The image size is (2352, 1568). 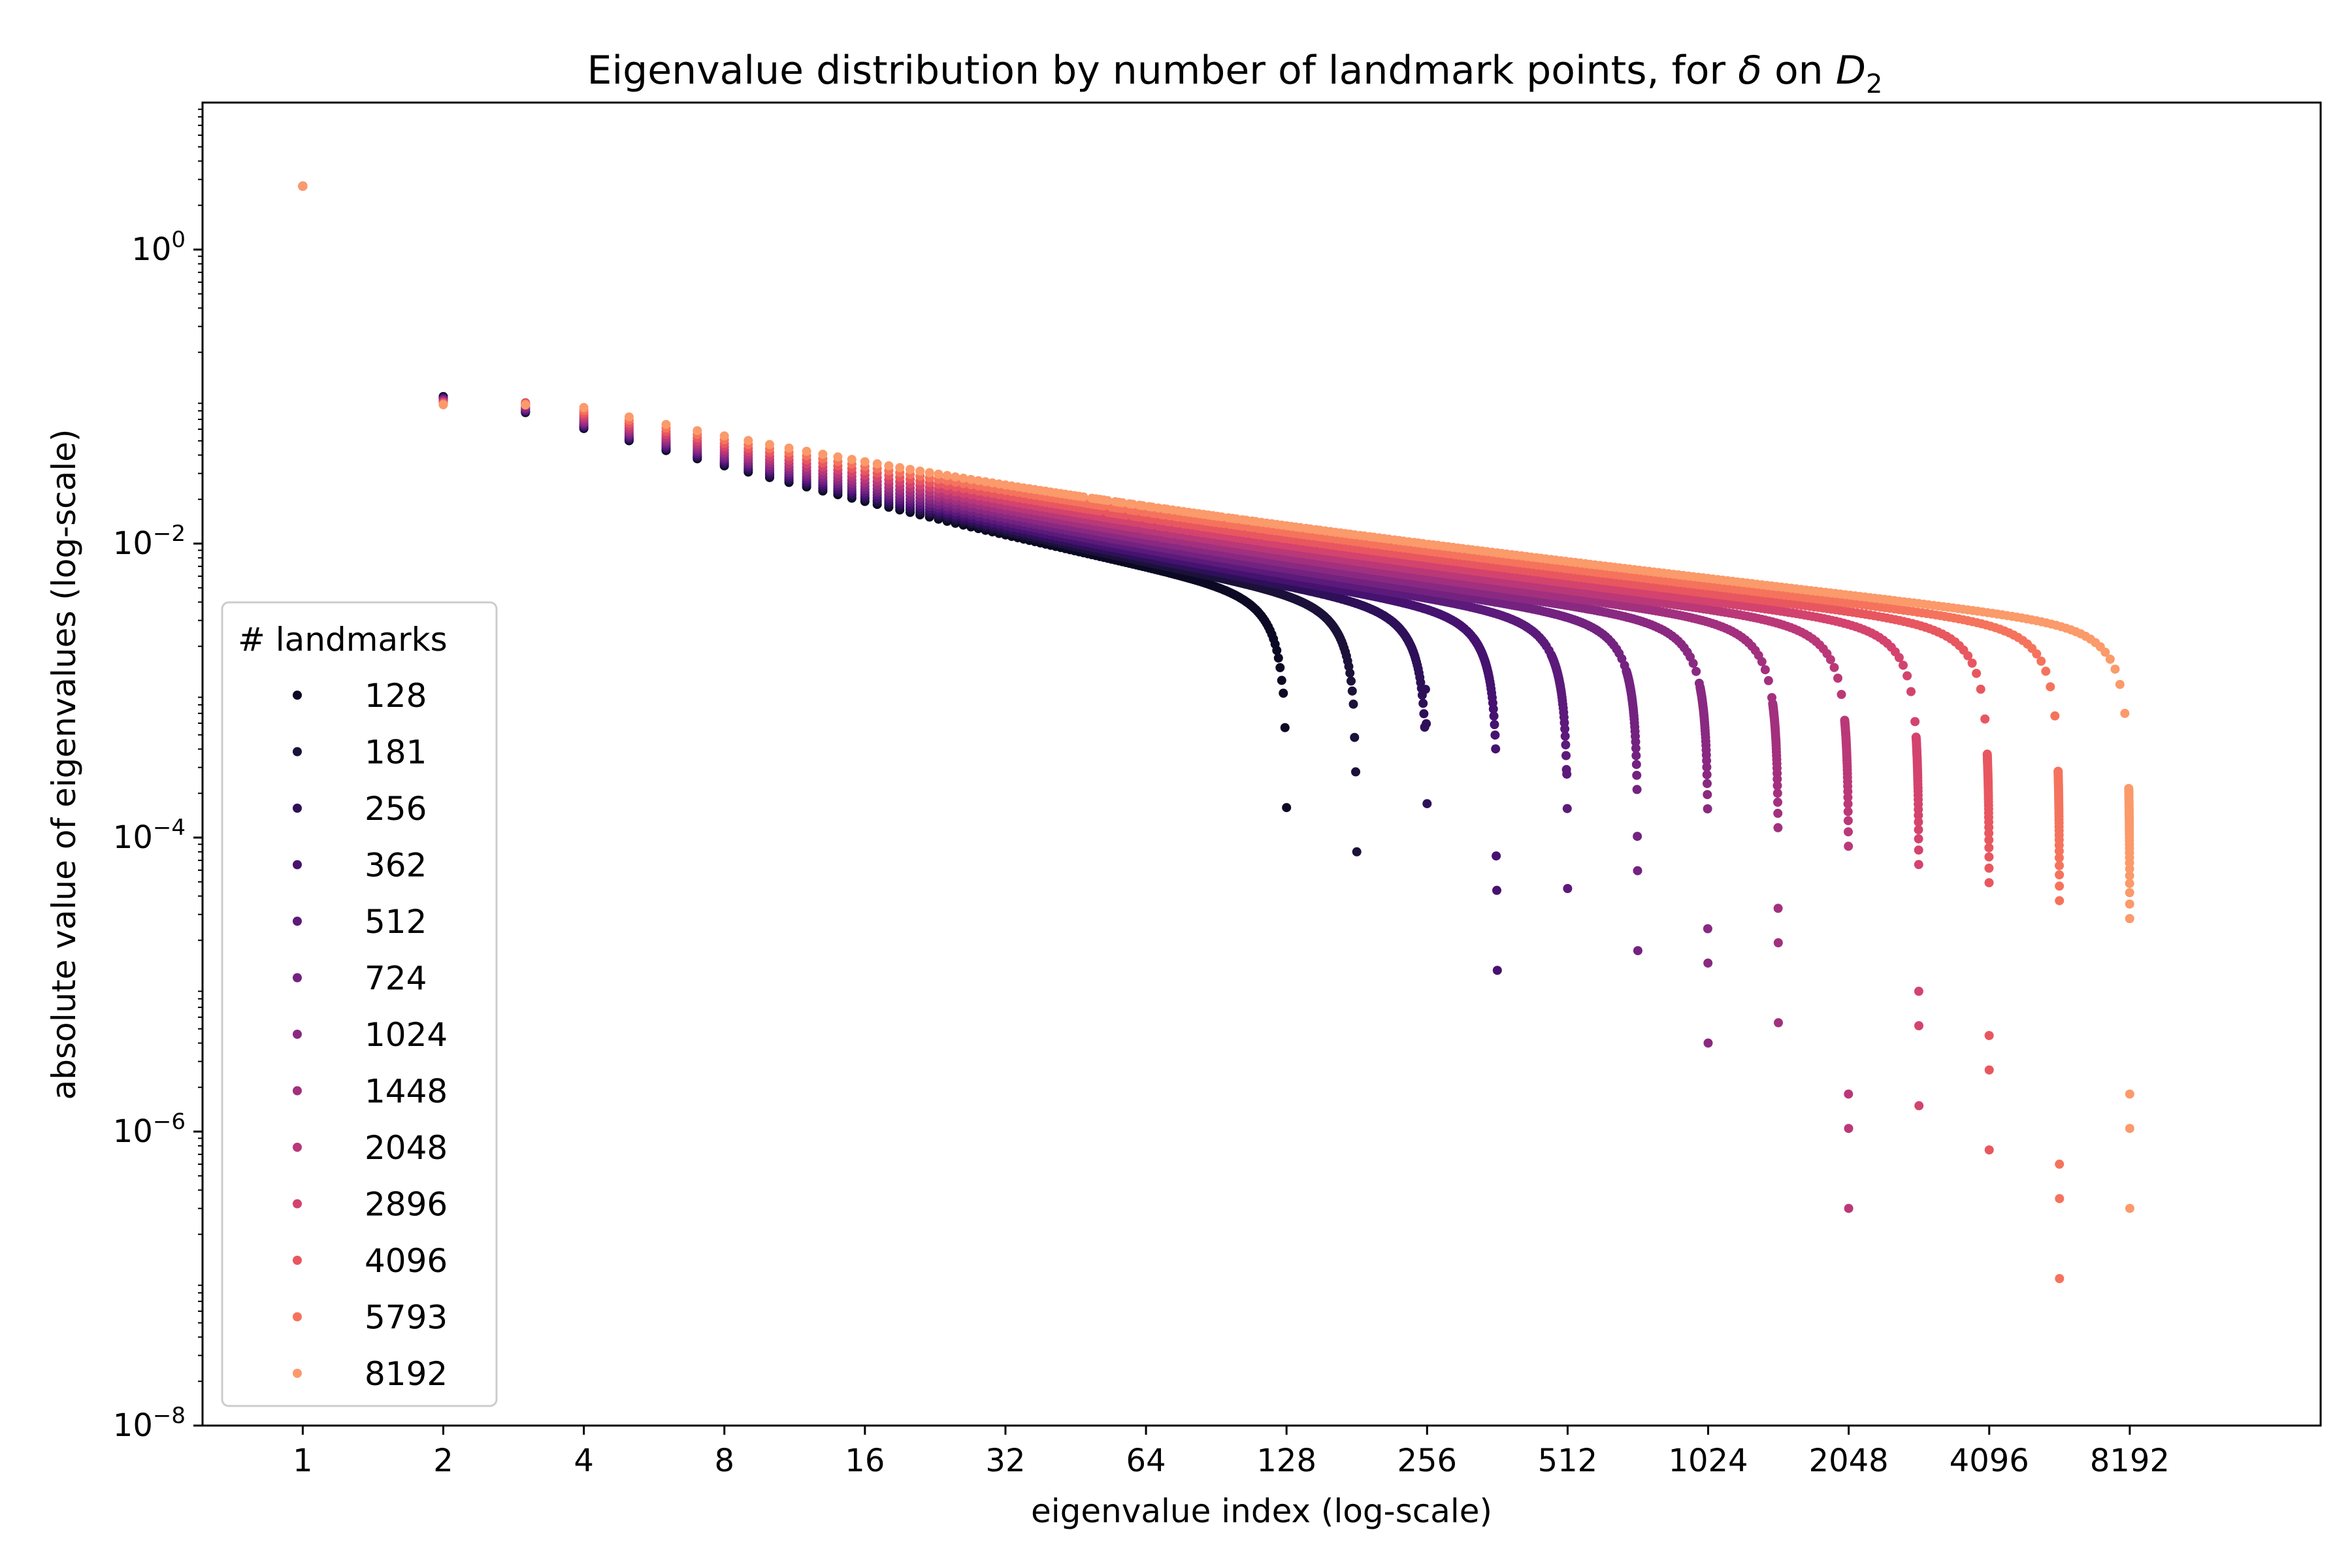 What do you see at coordinates (1261, 1511) in the screenshot?
I see `x-axis-label: eigenvalue index (log-scale)` at bounding box center [1261, 1511].